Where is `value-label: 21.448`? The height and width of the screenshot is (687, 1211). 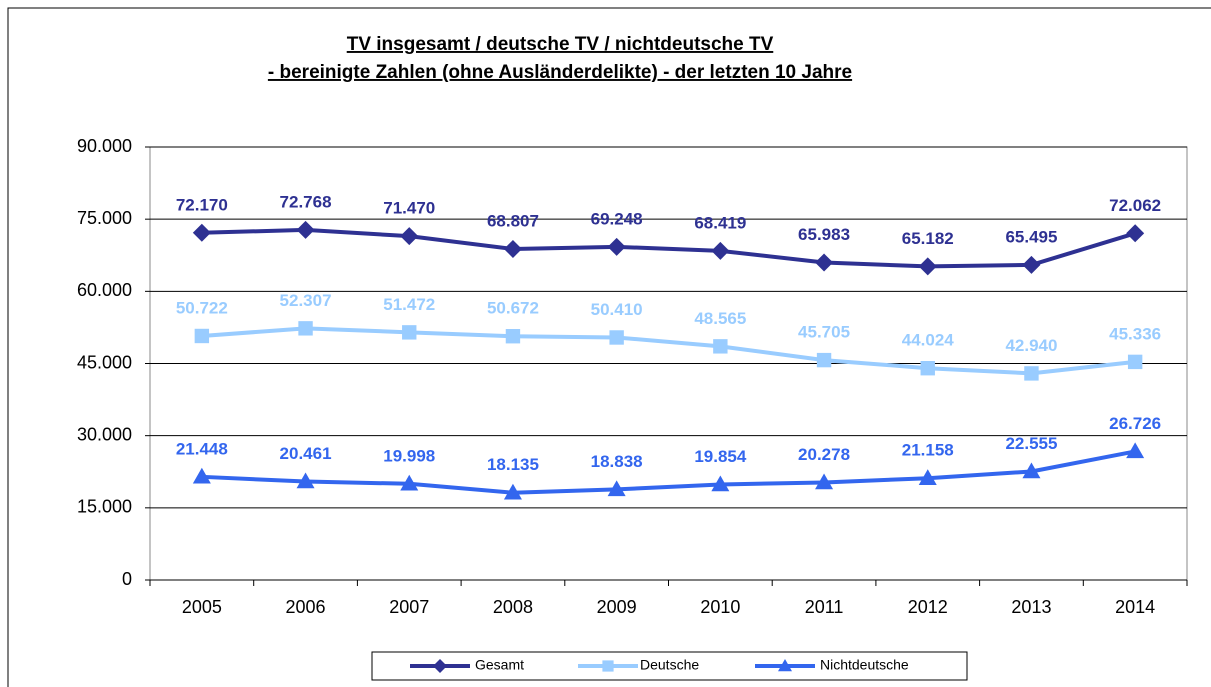 value-label: 21.448 is located at coordinates (202, 448).